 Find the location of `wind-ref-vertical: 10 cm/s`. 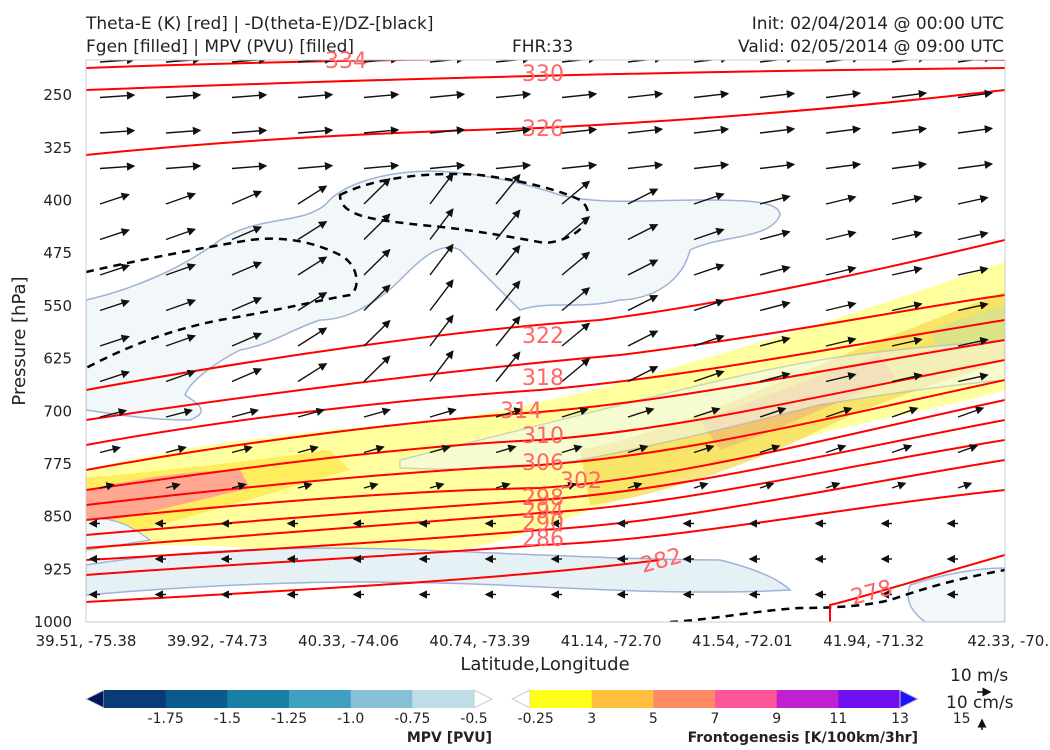

wind-ref-vertical: 10 cm/s is located at coordinates (980, 703).